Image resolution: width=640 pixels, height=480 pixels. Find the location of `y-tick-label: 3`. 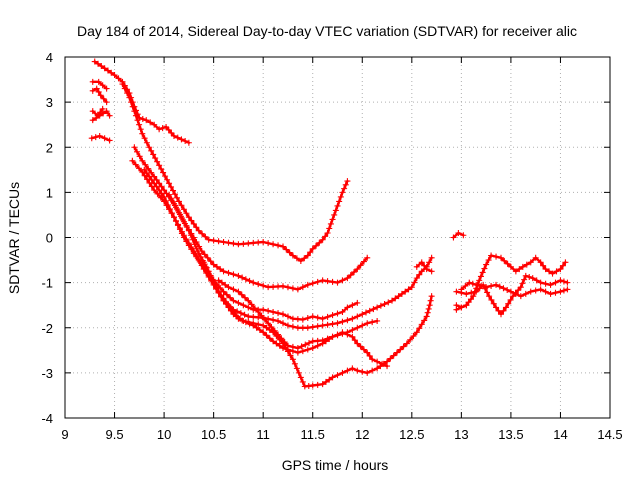

y-tick-label: 3 is located at coordinates (49, 102).